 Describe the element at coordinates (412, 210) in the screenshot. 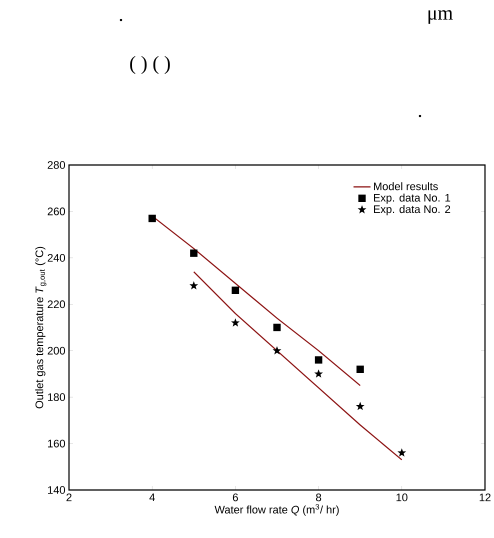

I see `legend-label: Exp. data No. 2` at that location.